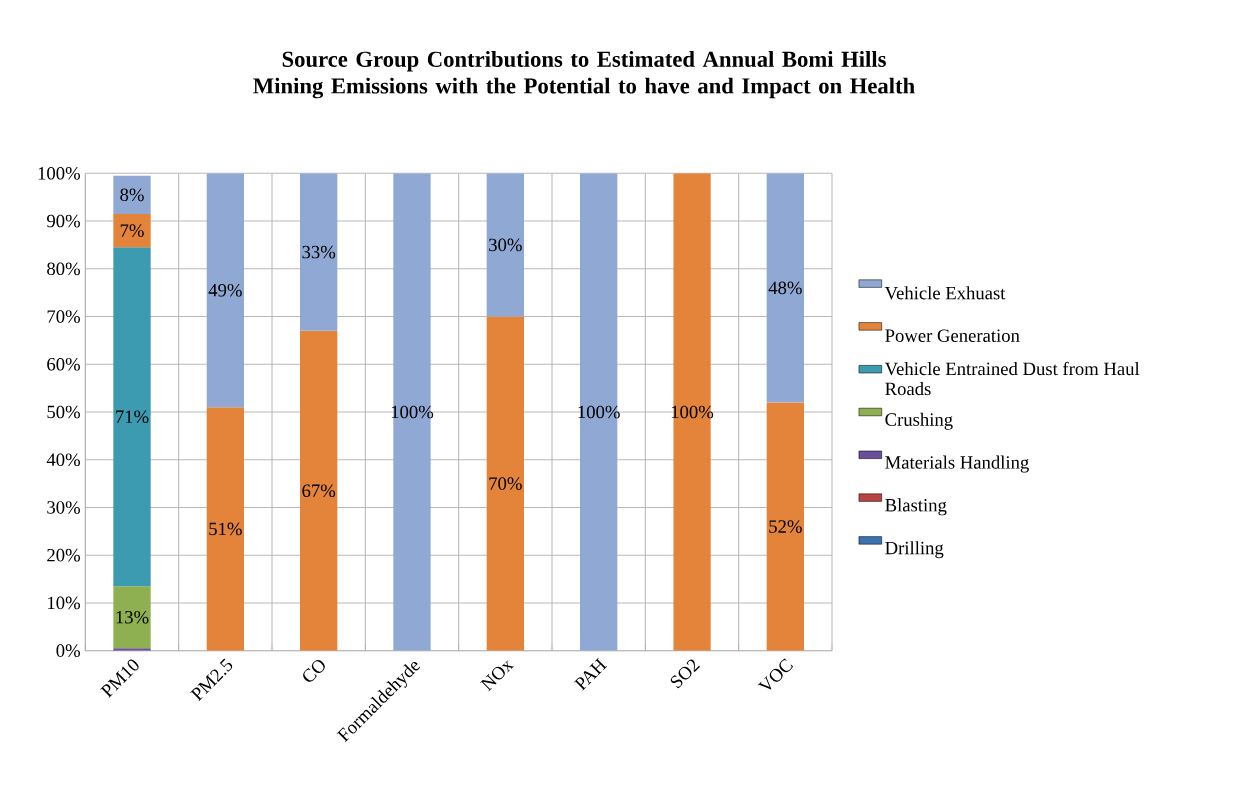 The width and height of the screenshot is (1248, 808). Describe the element at coordinates (952, 335) in the screenshot. I see `legend-label: Power Generation` at that location.